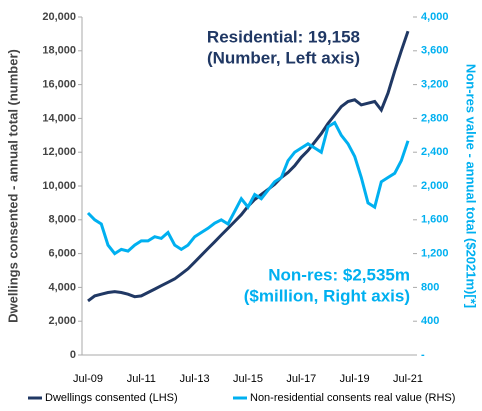 This screenshot has height=411, width=482. What do you see at coordinates (435, 186) in the screenshot?
I see `y2-tick-label: 2,000` at bounding box center [435, 186].